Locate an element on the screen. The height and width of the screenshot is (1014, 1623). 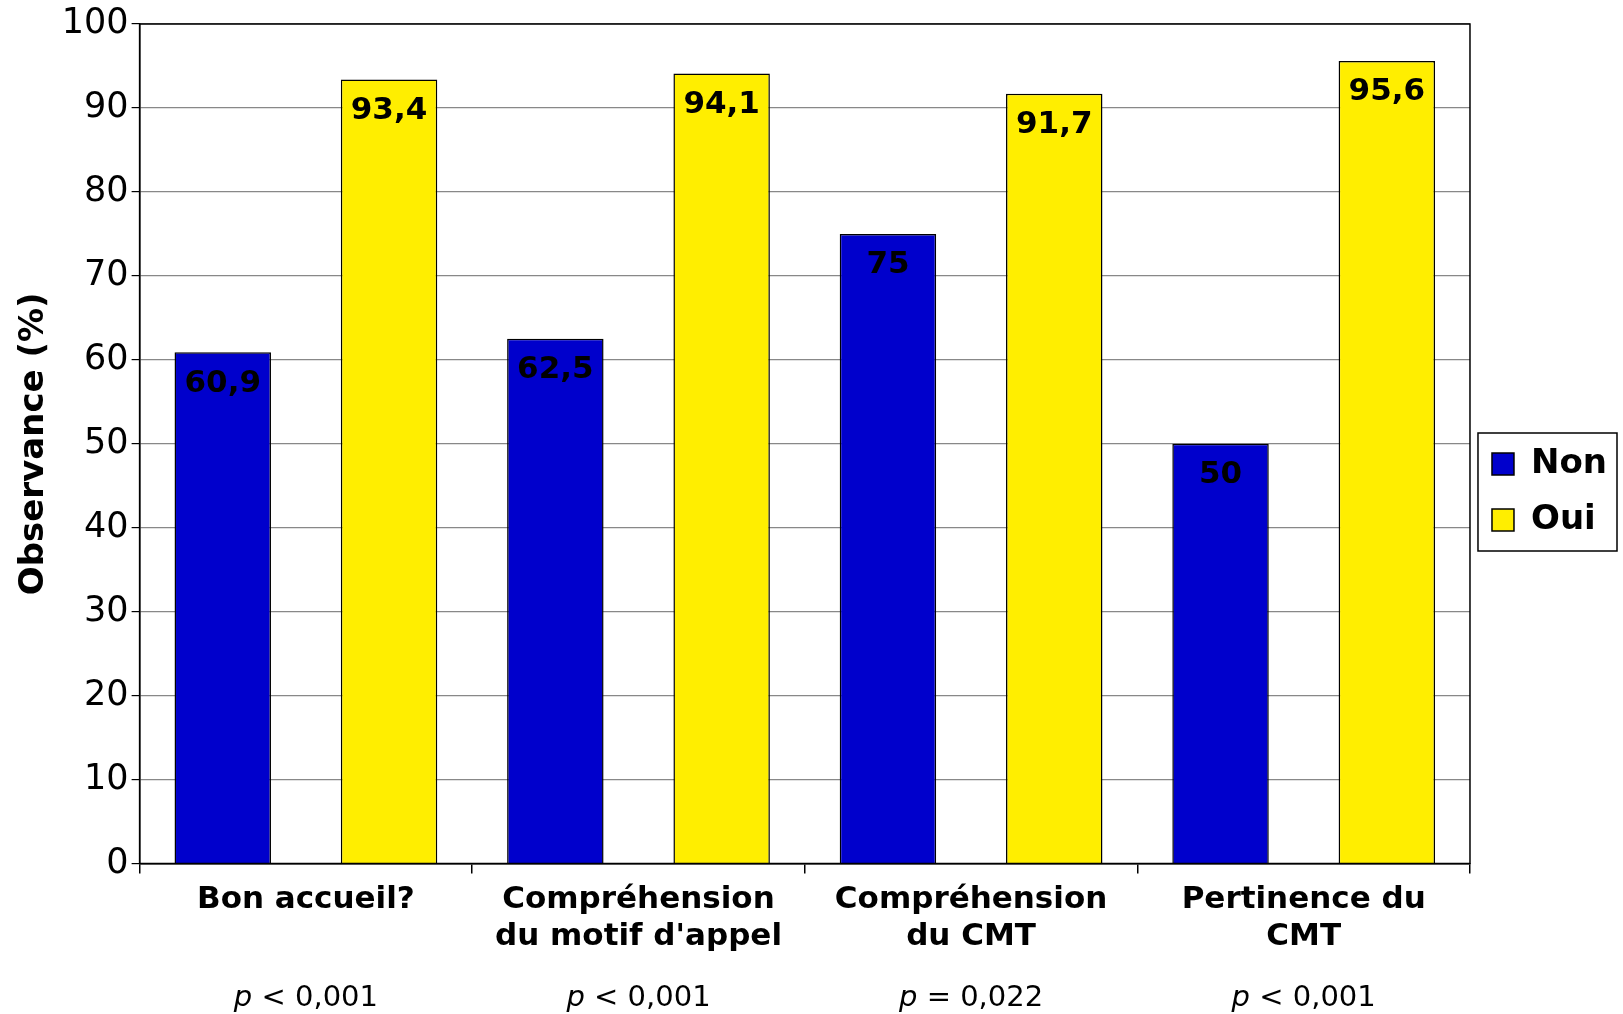
y-tick-label: 0 is located at coordinates (117, 860).